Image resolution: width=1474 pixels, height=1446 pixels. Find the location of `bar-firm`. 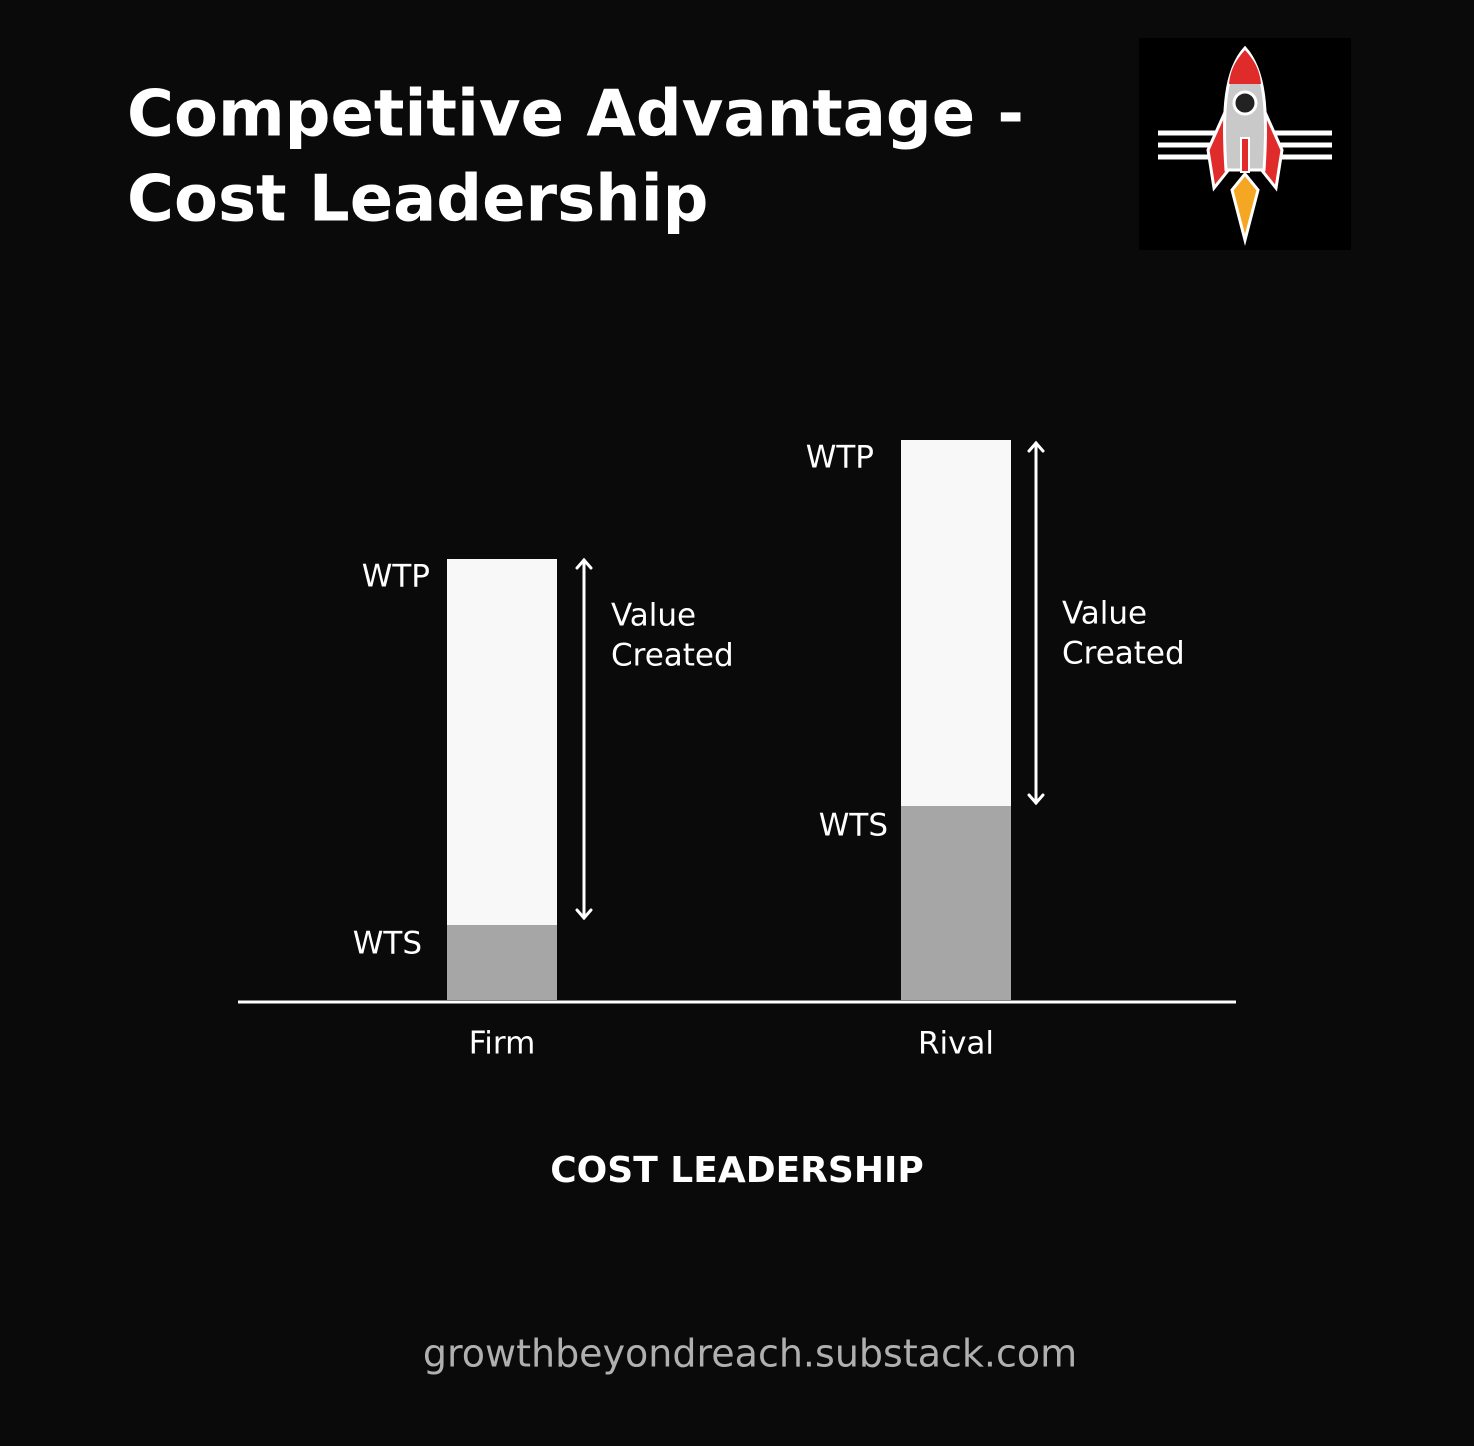

bar-firm is located at coordinates (502, 779).